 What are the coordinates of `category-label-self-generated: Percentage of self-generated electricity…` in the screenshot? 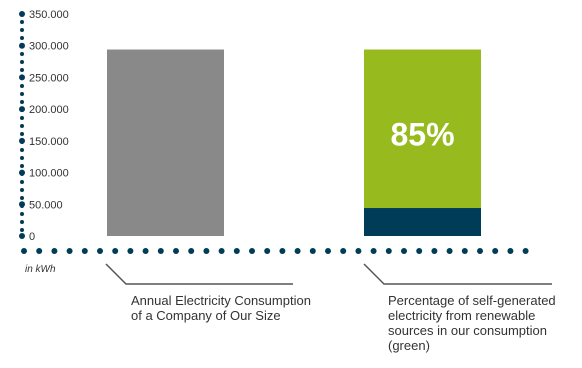 It's located at (472, 323).